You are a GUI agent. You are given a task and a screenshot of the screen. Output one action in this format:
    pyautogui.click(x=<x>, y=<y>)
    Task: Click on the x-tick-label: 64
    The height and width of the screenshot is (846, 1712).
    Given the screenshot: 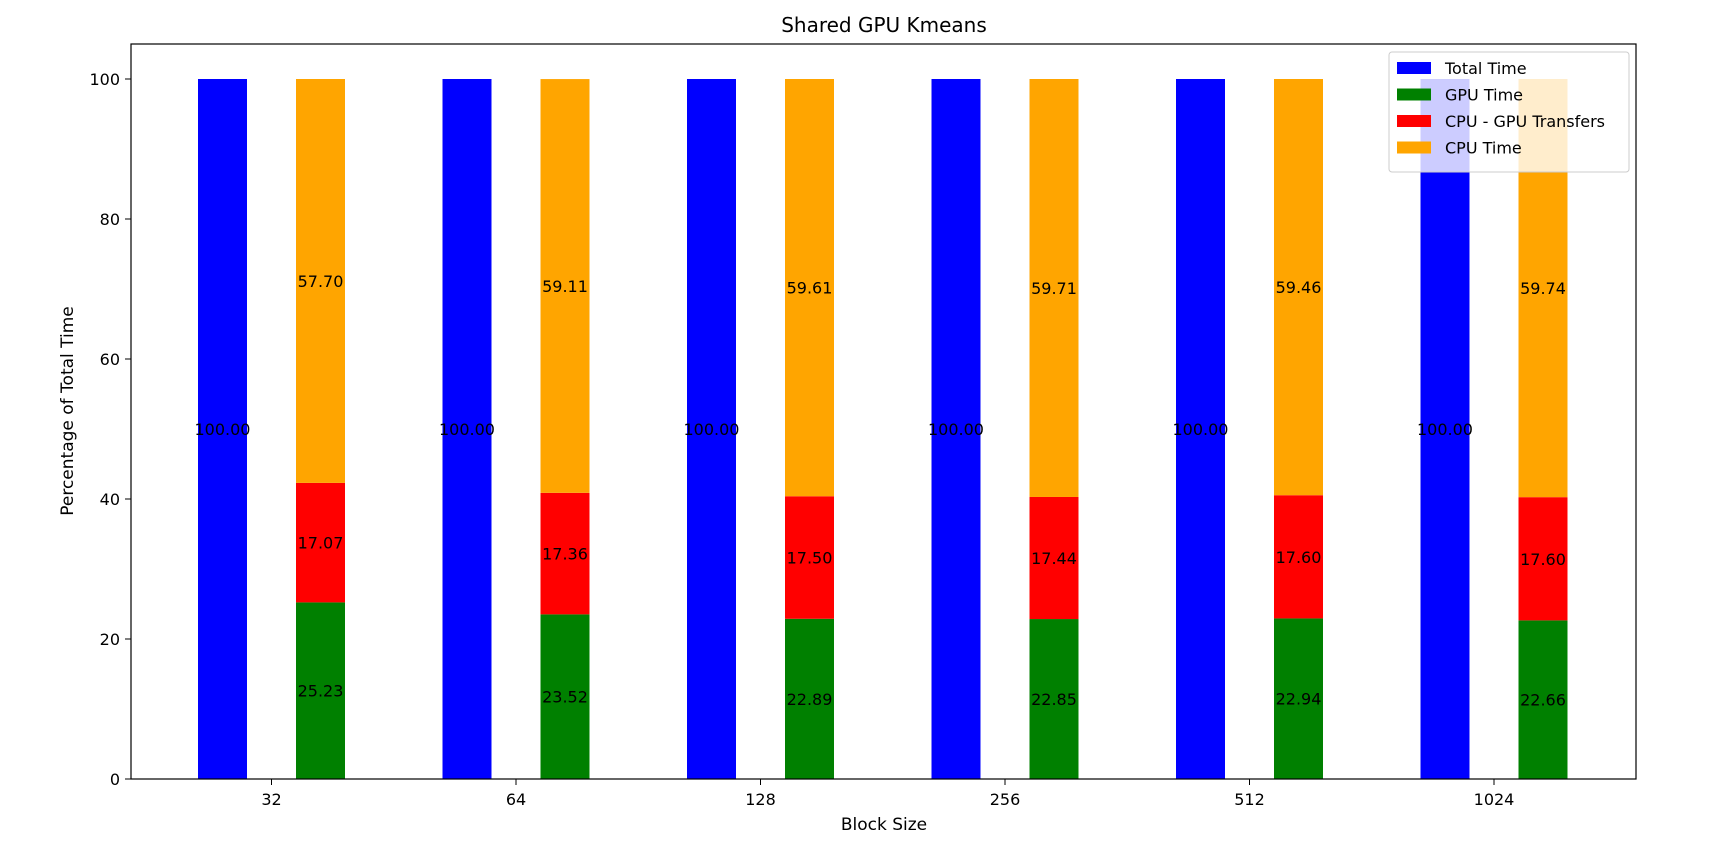 What is the action you would take?
    pyautogui.click(x=516, y=799)
    